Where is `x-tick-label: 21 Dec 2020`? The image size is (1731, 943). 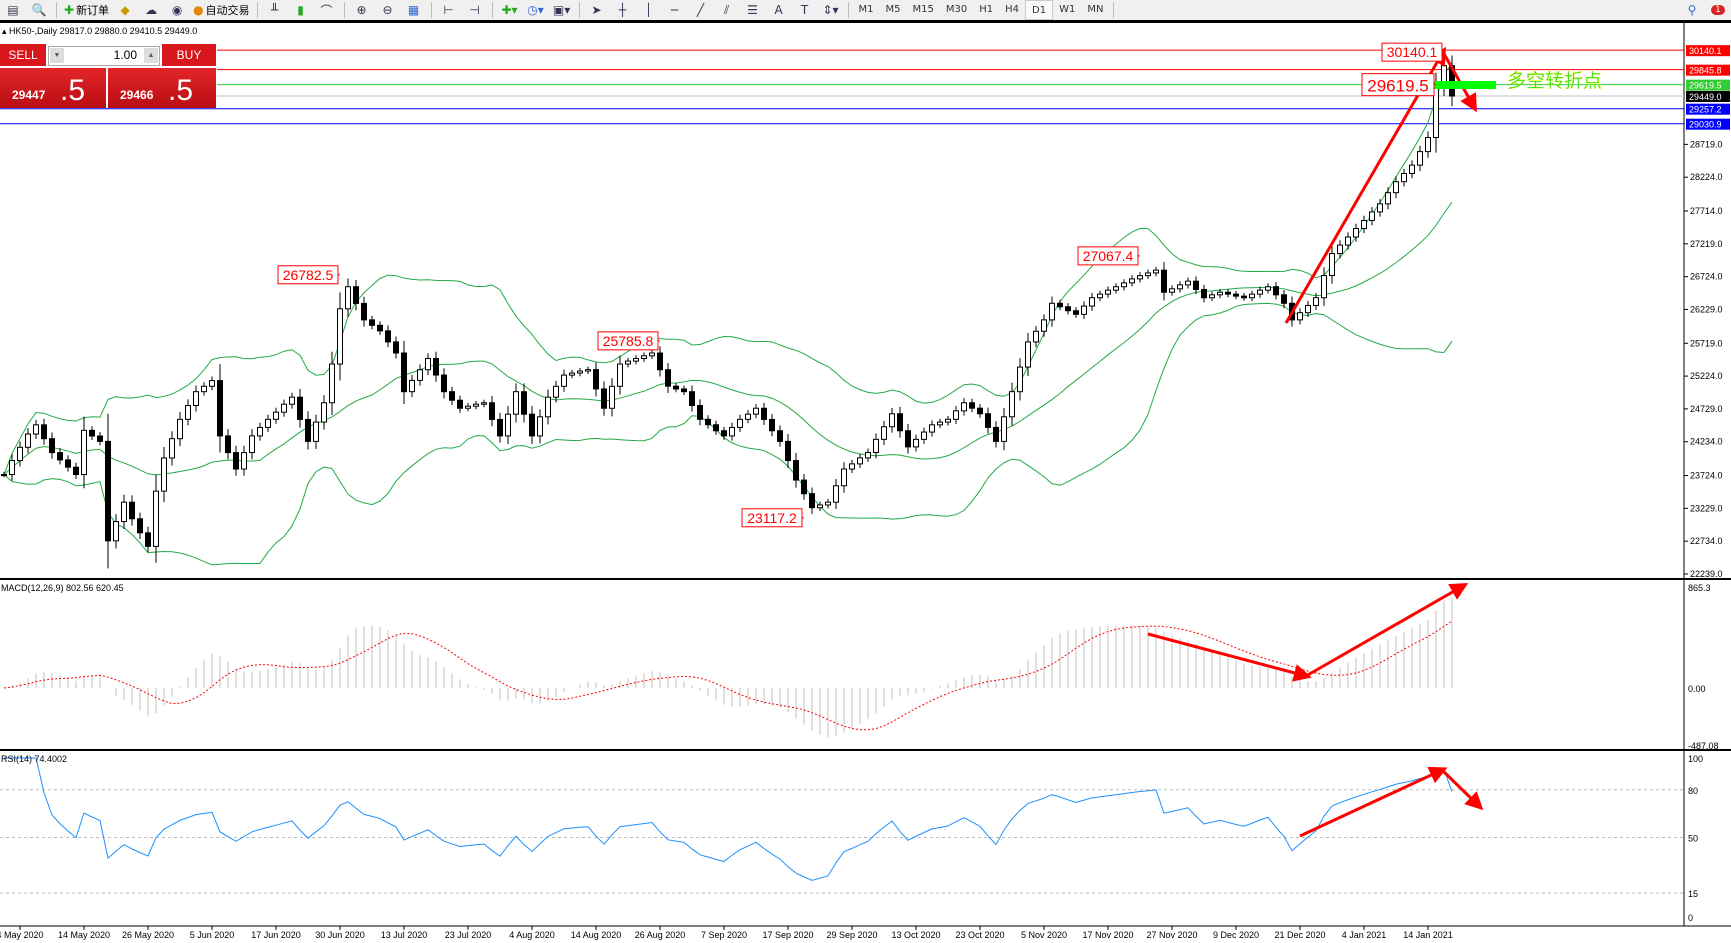 x-tick-label: 21 Dec 2020 is located at coordinates (1299, 935).